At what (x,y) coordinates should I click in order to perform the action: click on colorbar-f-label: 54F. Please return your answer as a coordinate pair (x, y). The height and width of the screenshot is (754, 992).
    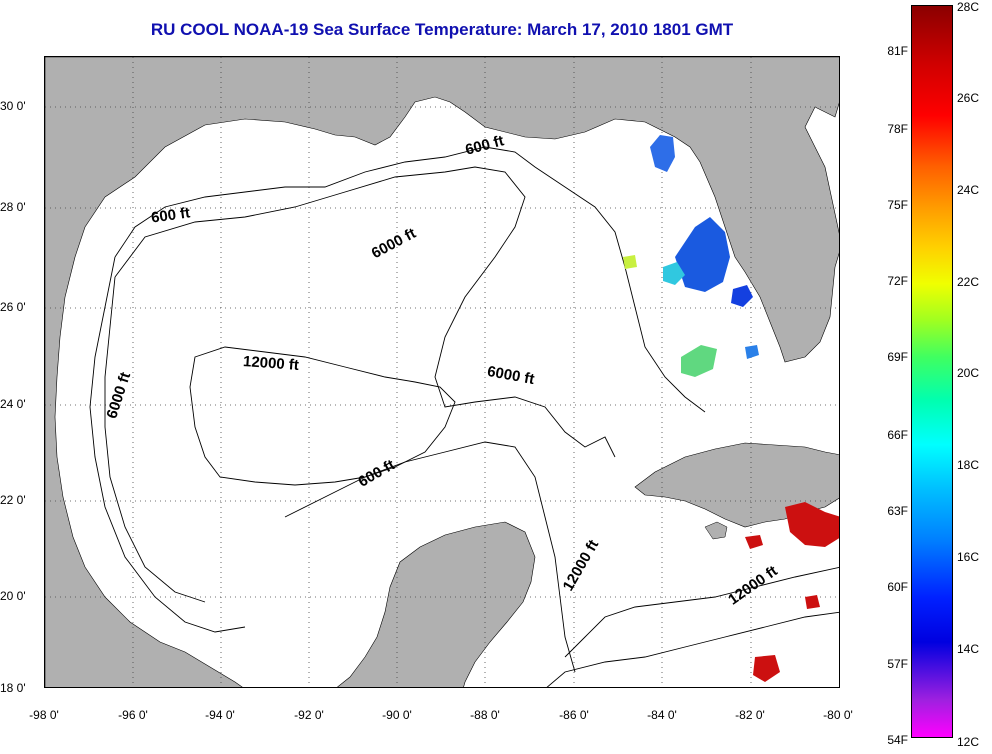
    Looking at the image, I should click on (897, 740).